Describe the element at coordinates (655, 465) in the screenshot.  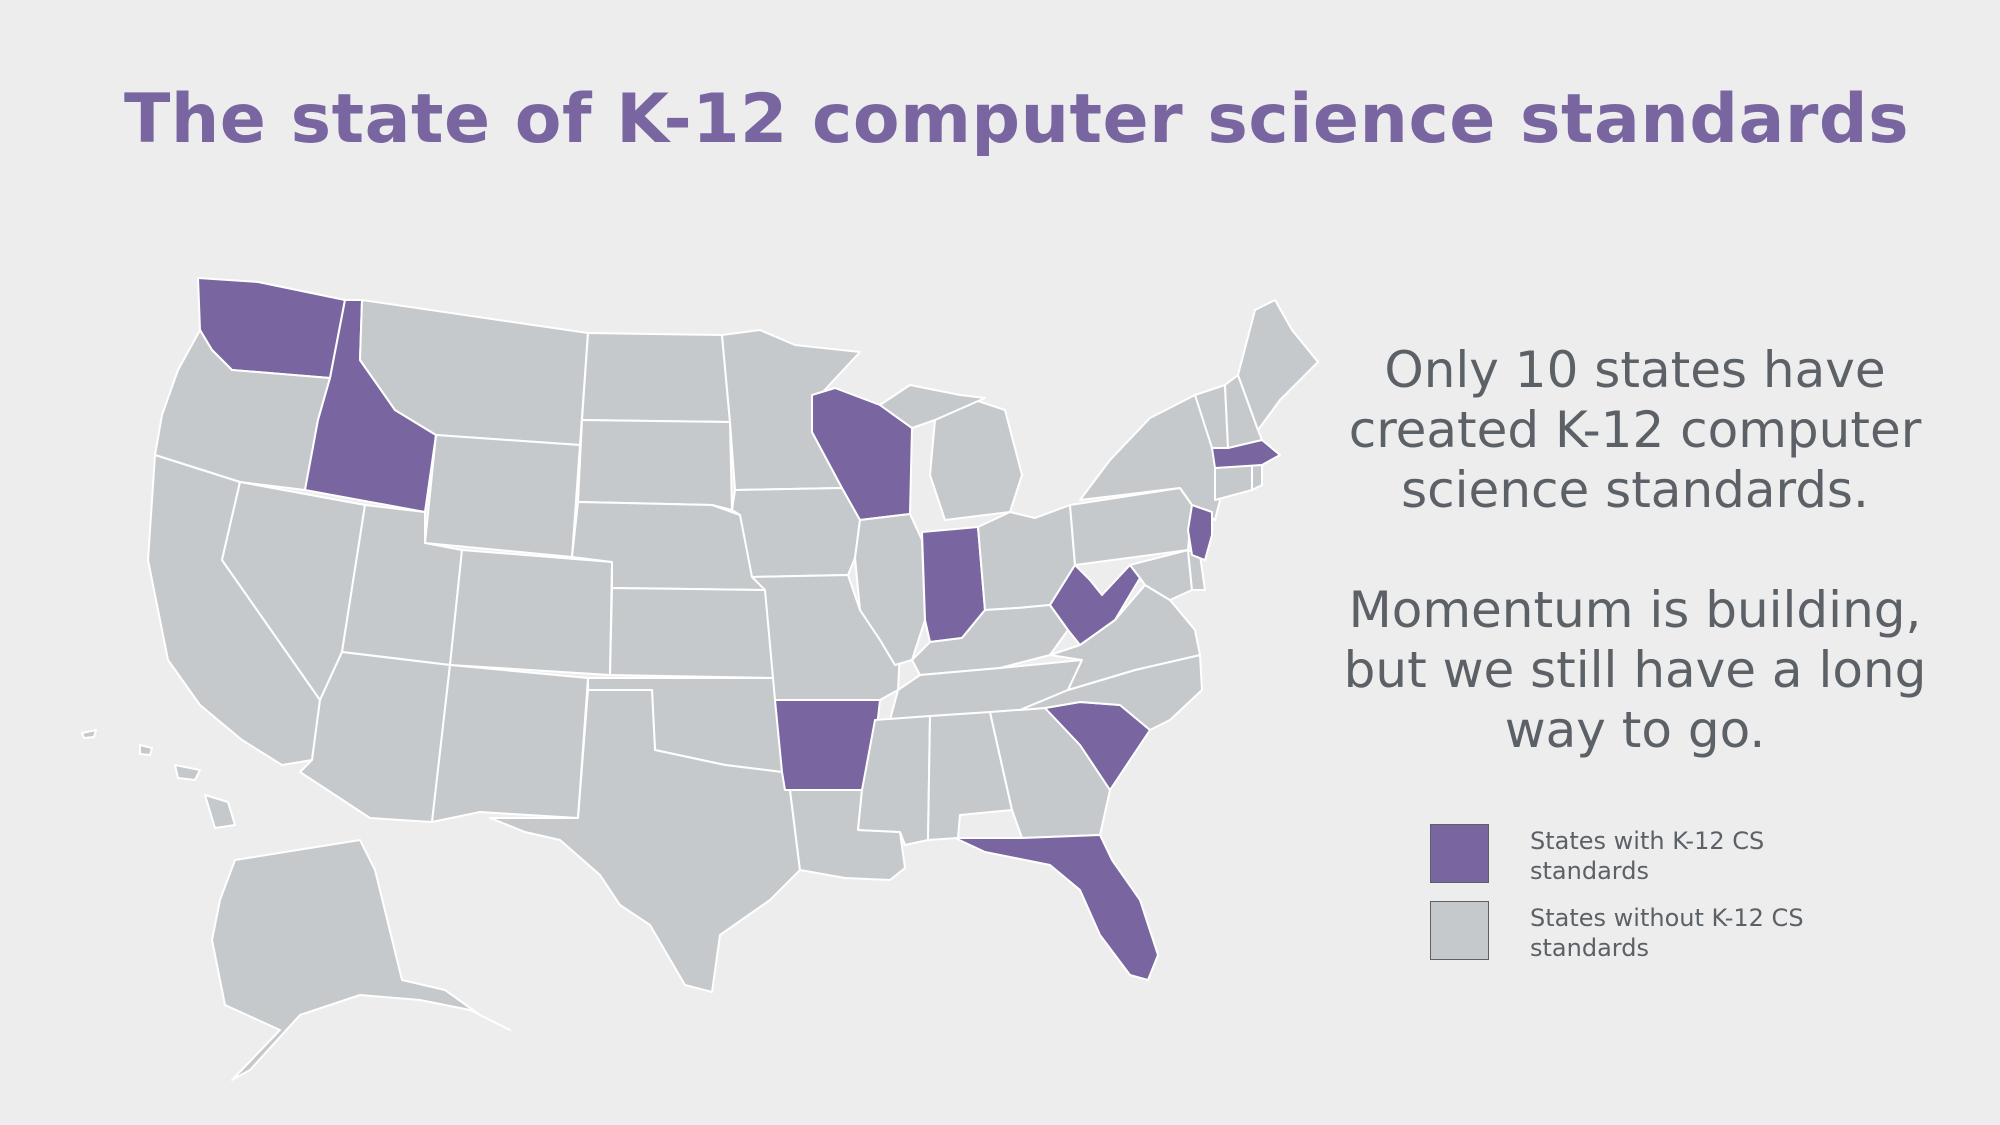
I see `state-south-dakota` at that location.